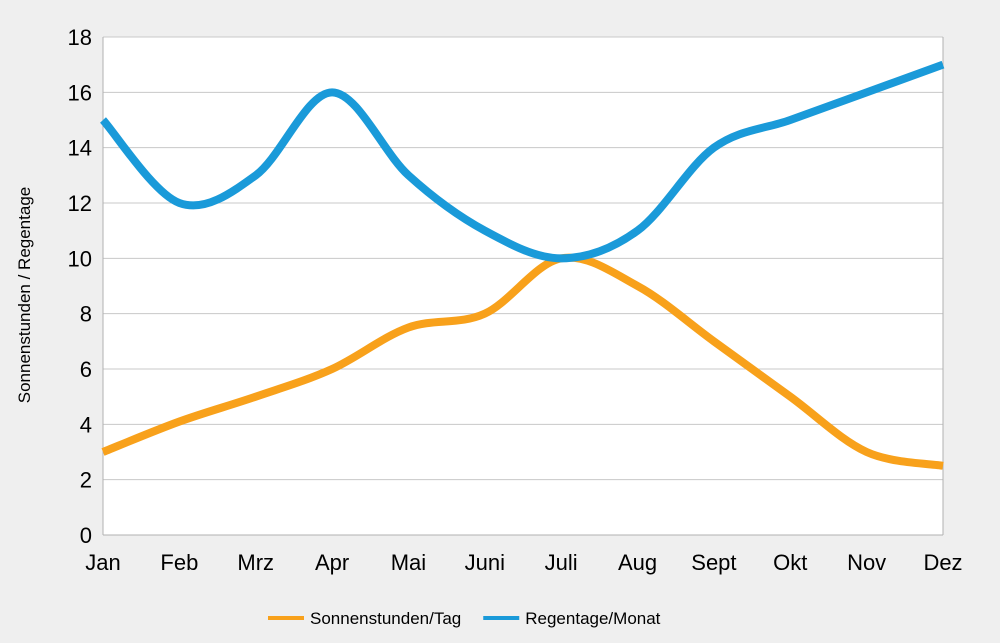 The height and width of the screenshot is (643, 1000). What do you see at coordinates (385, 618) in the screenshot?
I see `legend-label: Sonnenstunden/Tag` at bounding box center [385, 618].